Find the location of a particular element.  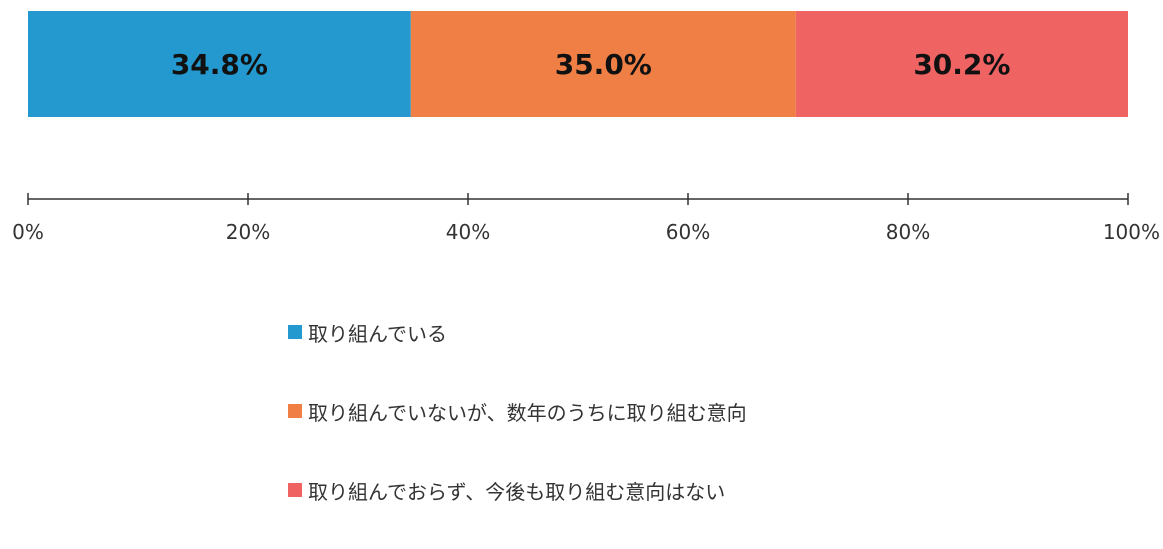

legend-item-3: 取り組んでおらず、今後も取り組む意向はない is located at coordinates (517, 490).